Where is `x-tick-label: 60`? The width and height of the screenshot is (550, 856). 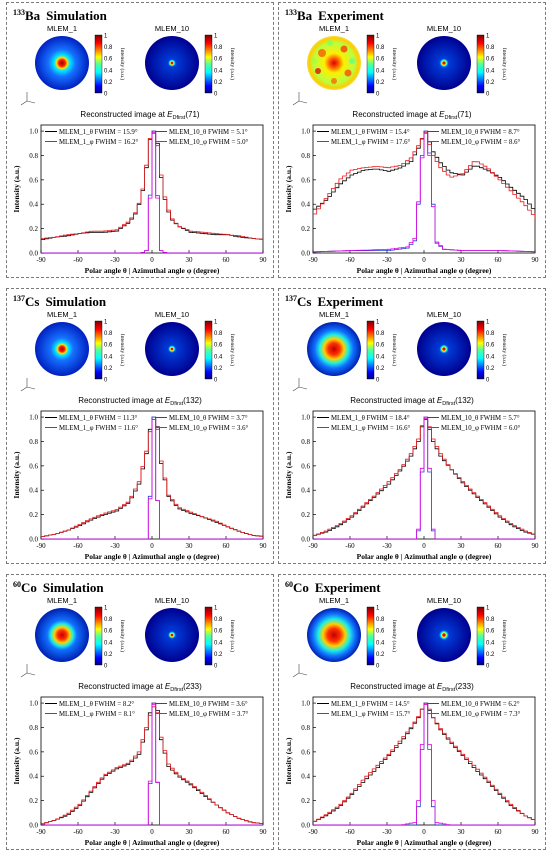
x-tick-label: 60 is located at coordinates (227, 260).